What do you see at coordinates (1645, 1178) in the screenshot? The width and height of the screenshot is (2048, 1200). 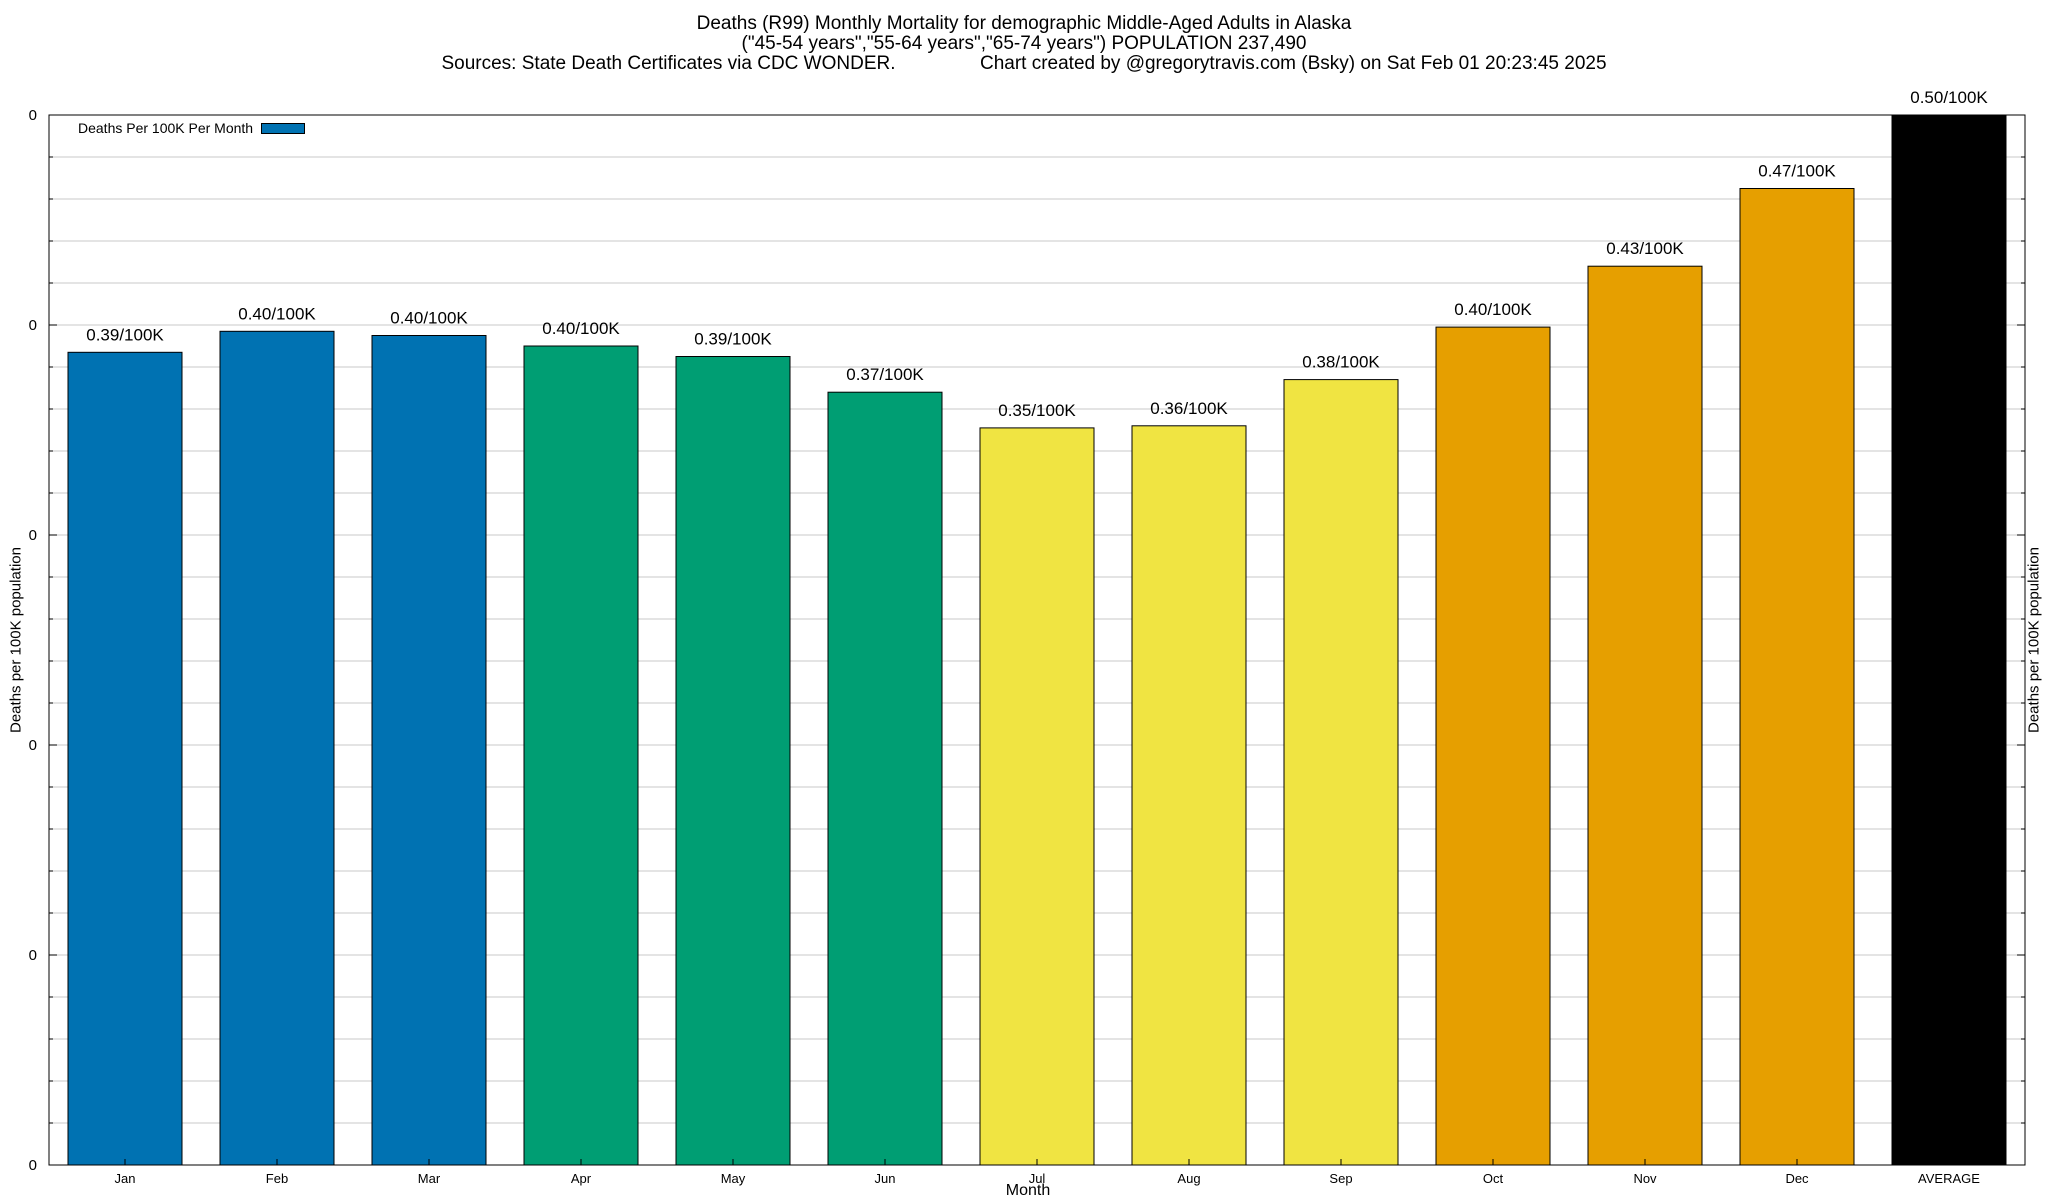 I see `x-tick-label: Nov` at bounding box center [1645, 1178].